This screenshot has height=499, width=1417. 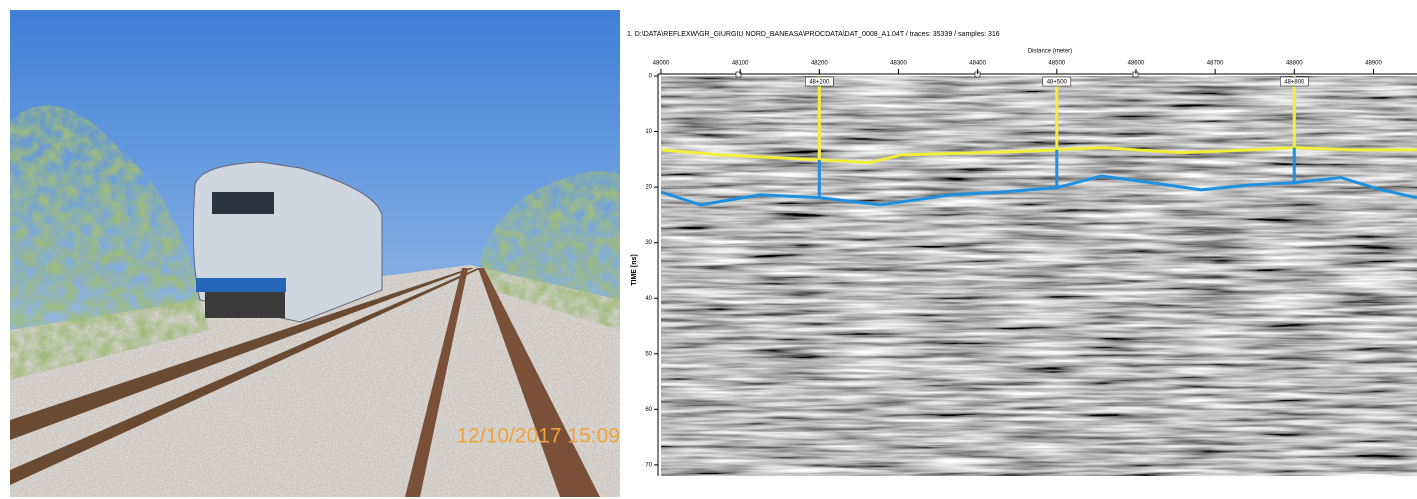 I want to click on plot, so click(x=1039, y=141).